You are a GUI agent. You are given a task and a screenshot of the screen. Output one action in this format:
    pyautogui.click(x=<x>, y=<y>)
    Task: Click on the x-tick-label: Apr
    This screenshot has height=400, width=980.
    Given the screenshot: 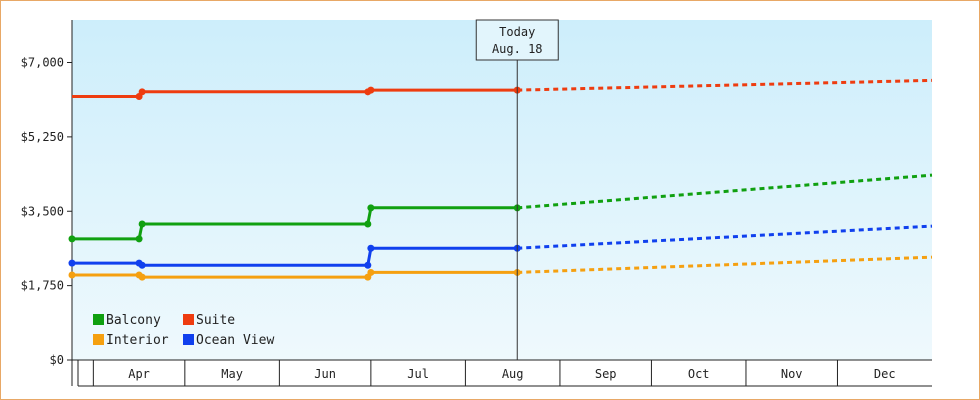 What is the action you would take?
    pyautogui.click(x=139, y=374)
    